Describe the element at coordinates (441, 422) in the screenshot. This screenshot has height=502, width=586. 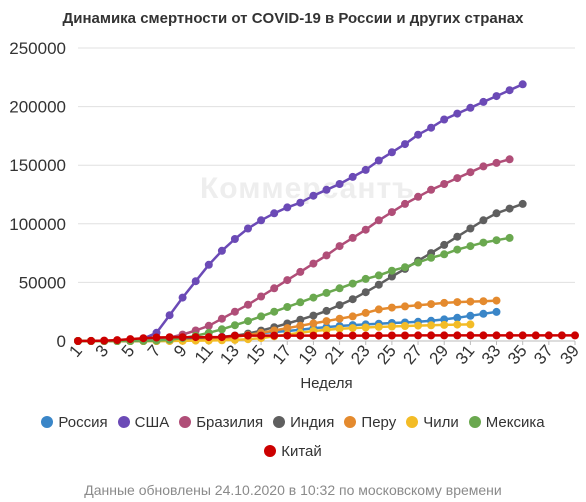
I see `legend-label: Чили` at that location.